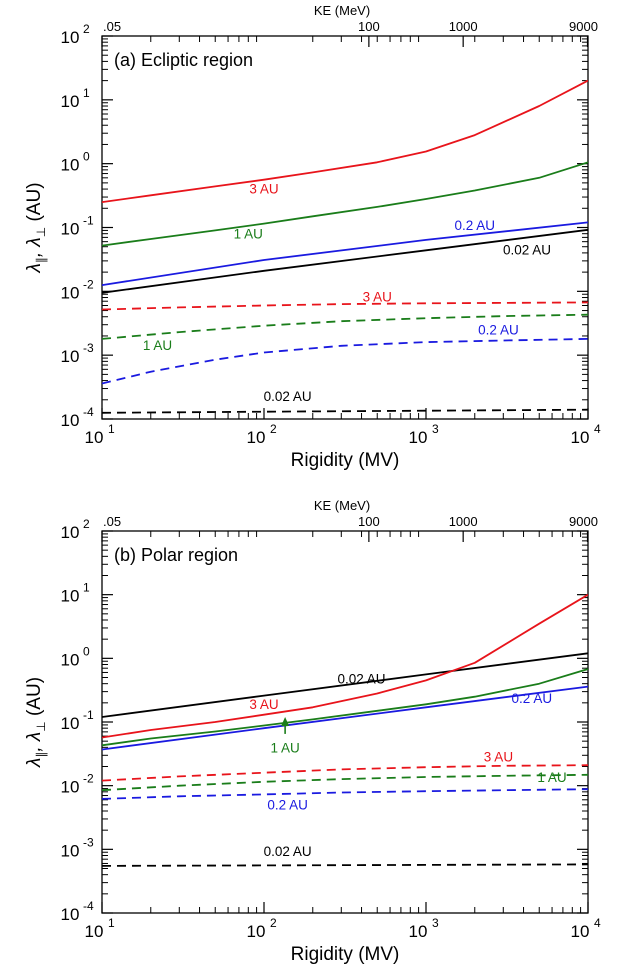 The width and height of the screenshot is (623, 966). I want to click on annotation-arrow-head, so click(285, 721).